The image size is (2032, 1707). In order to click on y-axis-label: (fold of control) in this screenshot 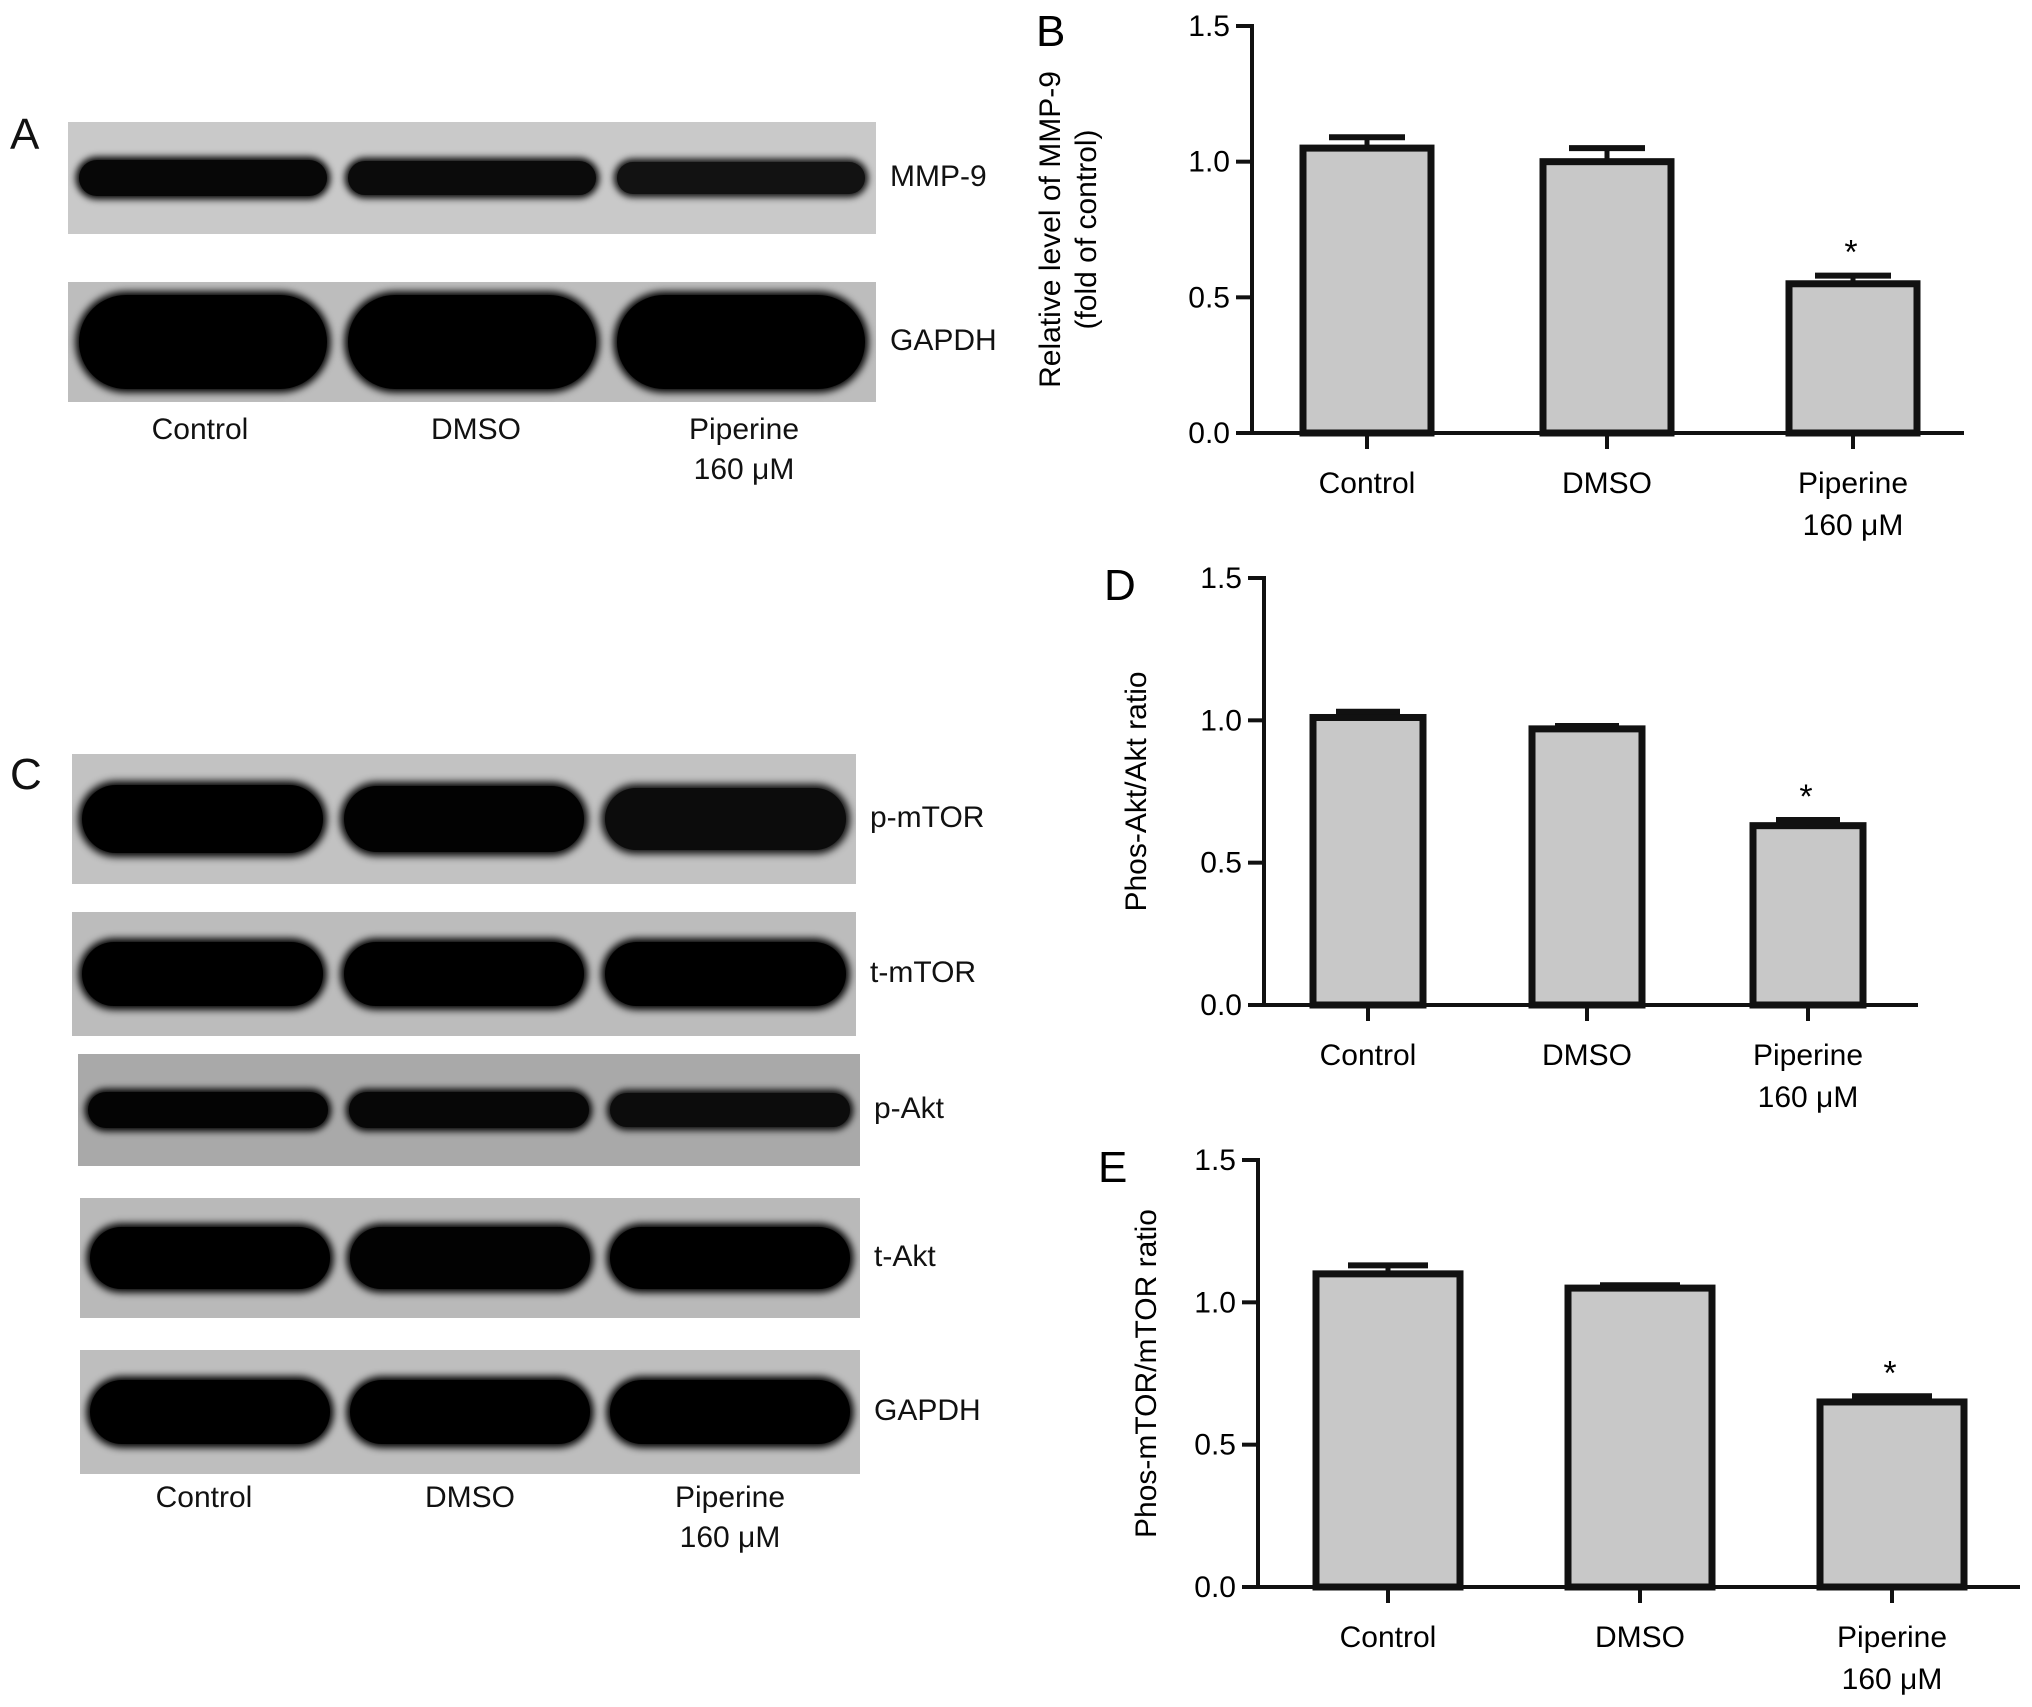, I will do `click(1086, 229)`.